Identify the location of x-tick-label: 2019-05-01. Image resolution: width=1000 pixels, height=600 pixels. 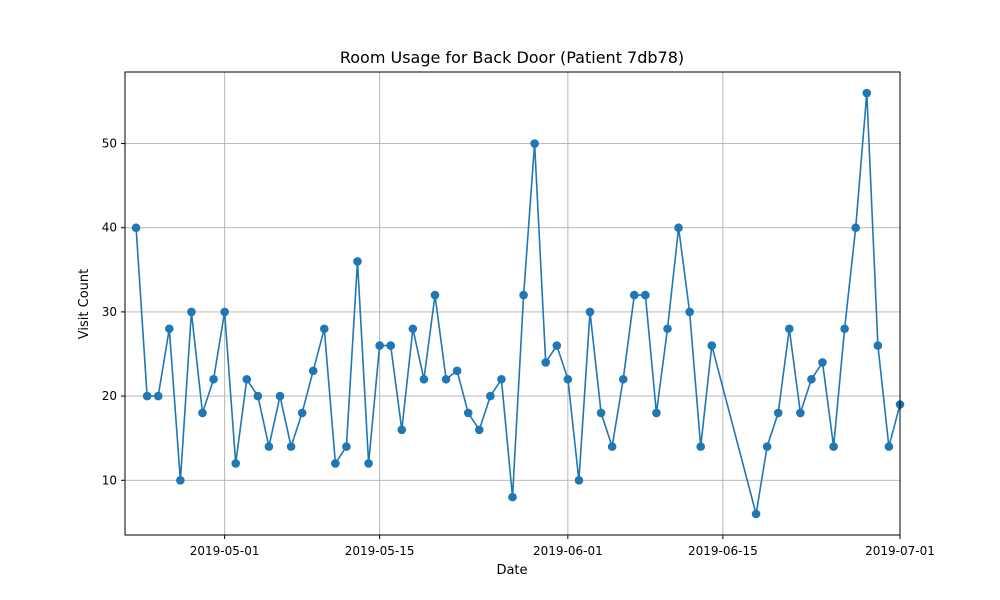
(225, 551).